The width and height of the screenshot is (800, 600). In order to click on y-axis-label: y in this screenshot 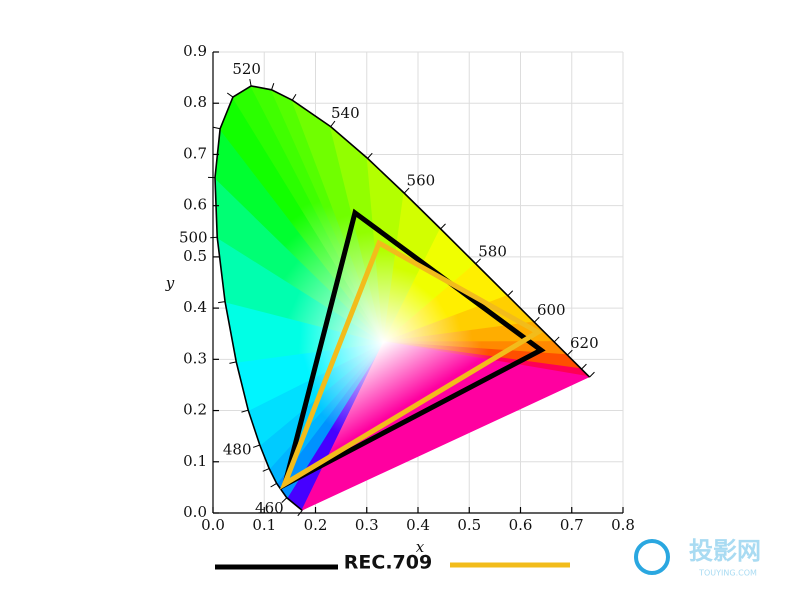, I will do `click(170, 283)`.